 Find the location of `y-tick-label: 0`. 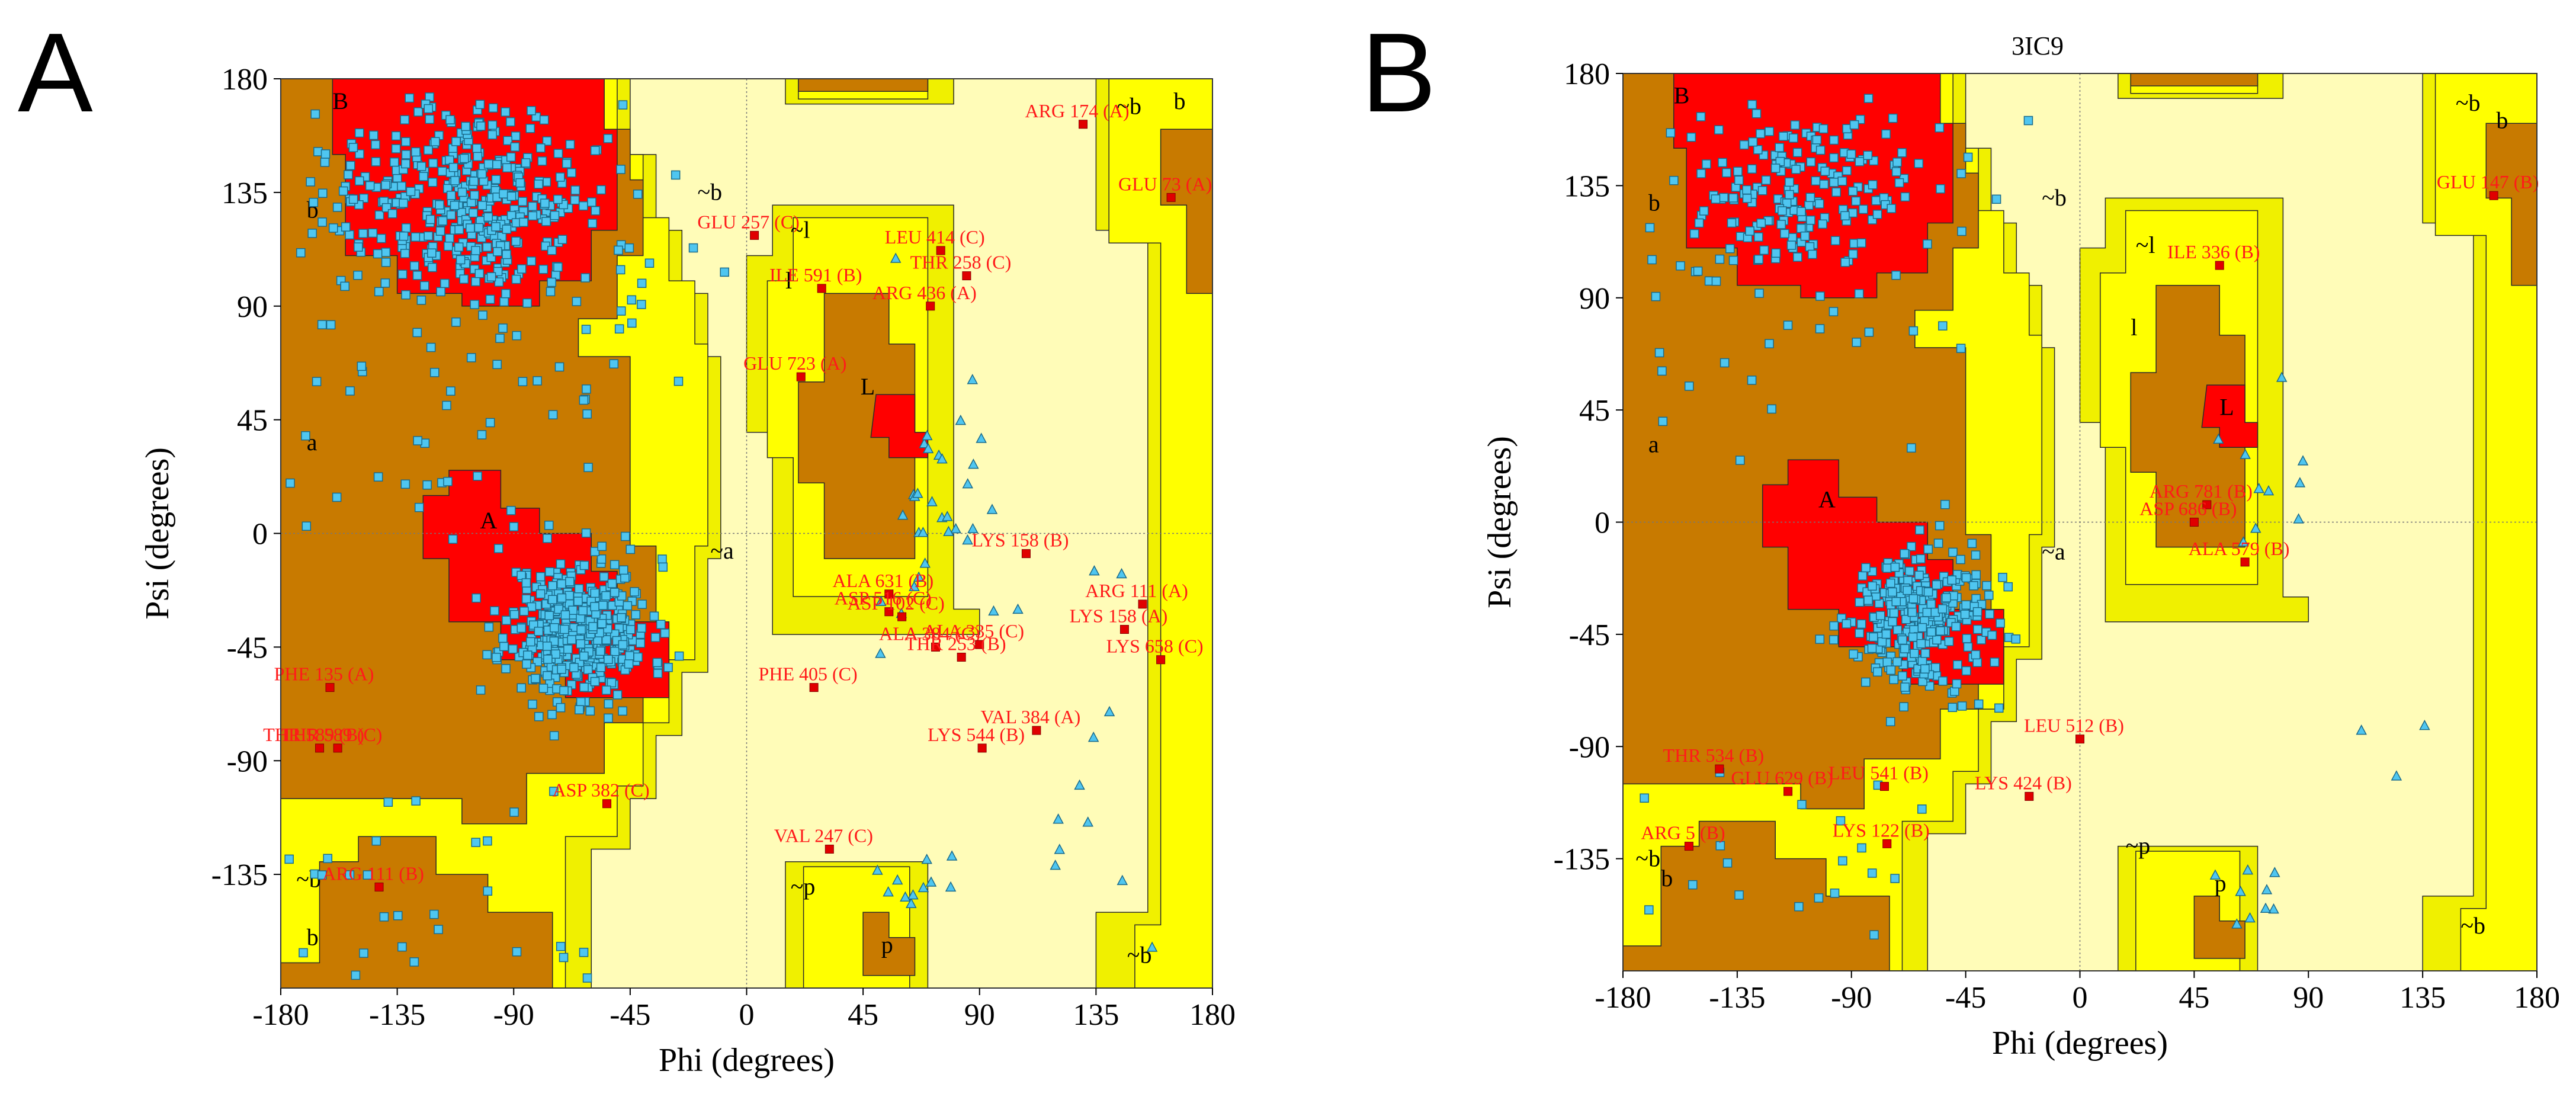

y-tick-label: 0 is located at coordinates (260, 534).